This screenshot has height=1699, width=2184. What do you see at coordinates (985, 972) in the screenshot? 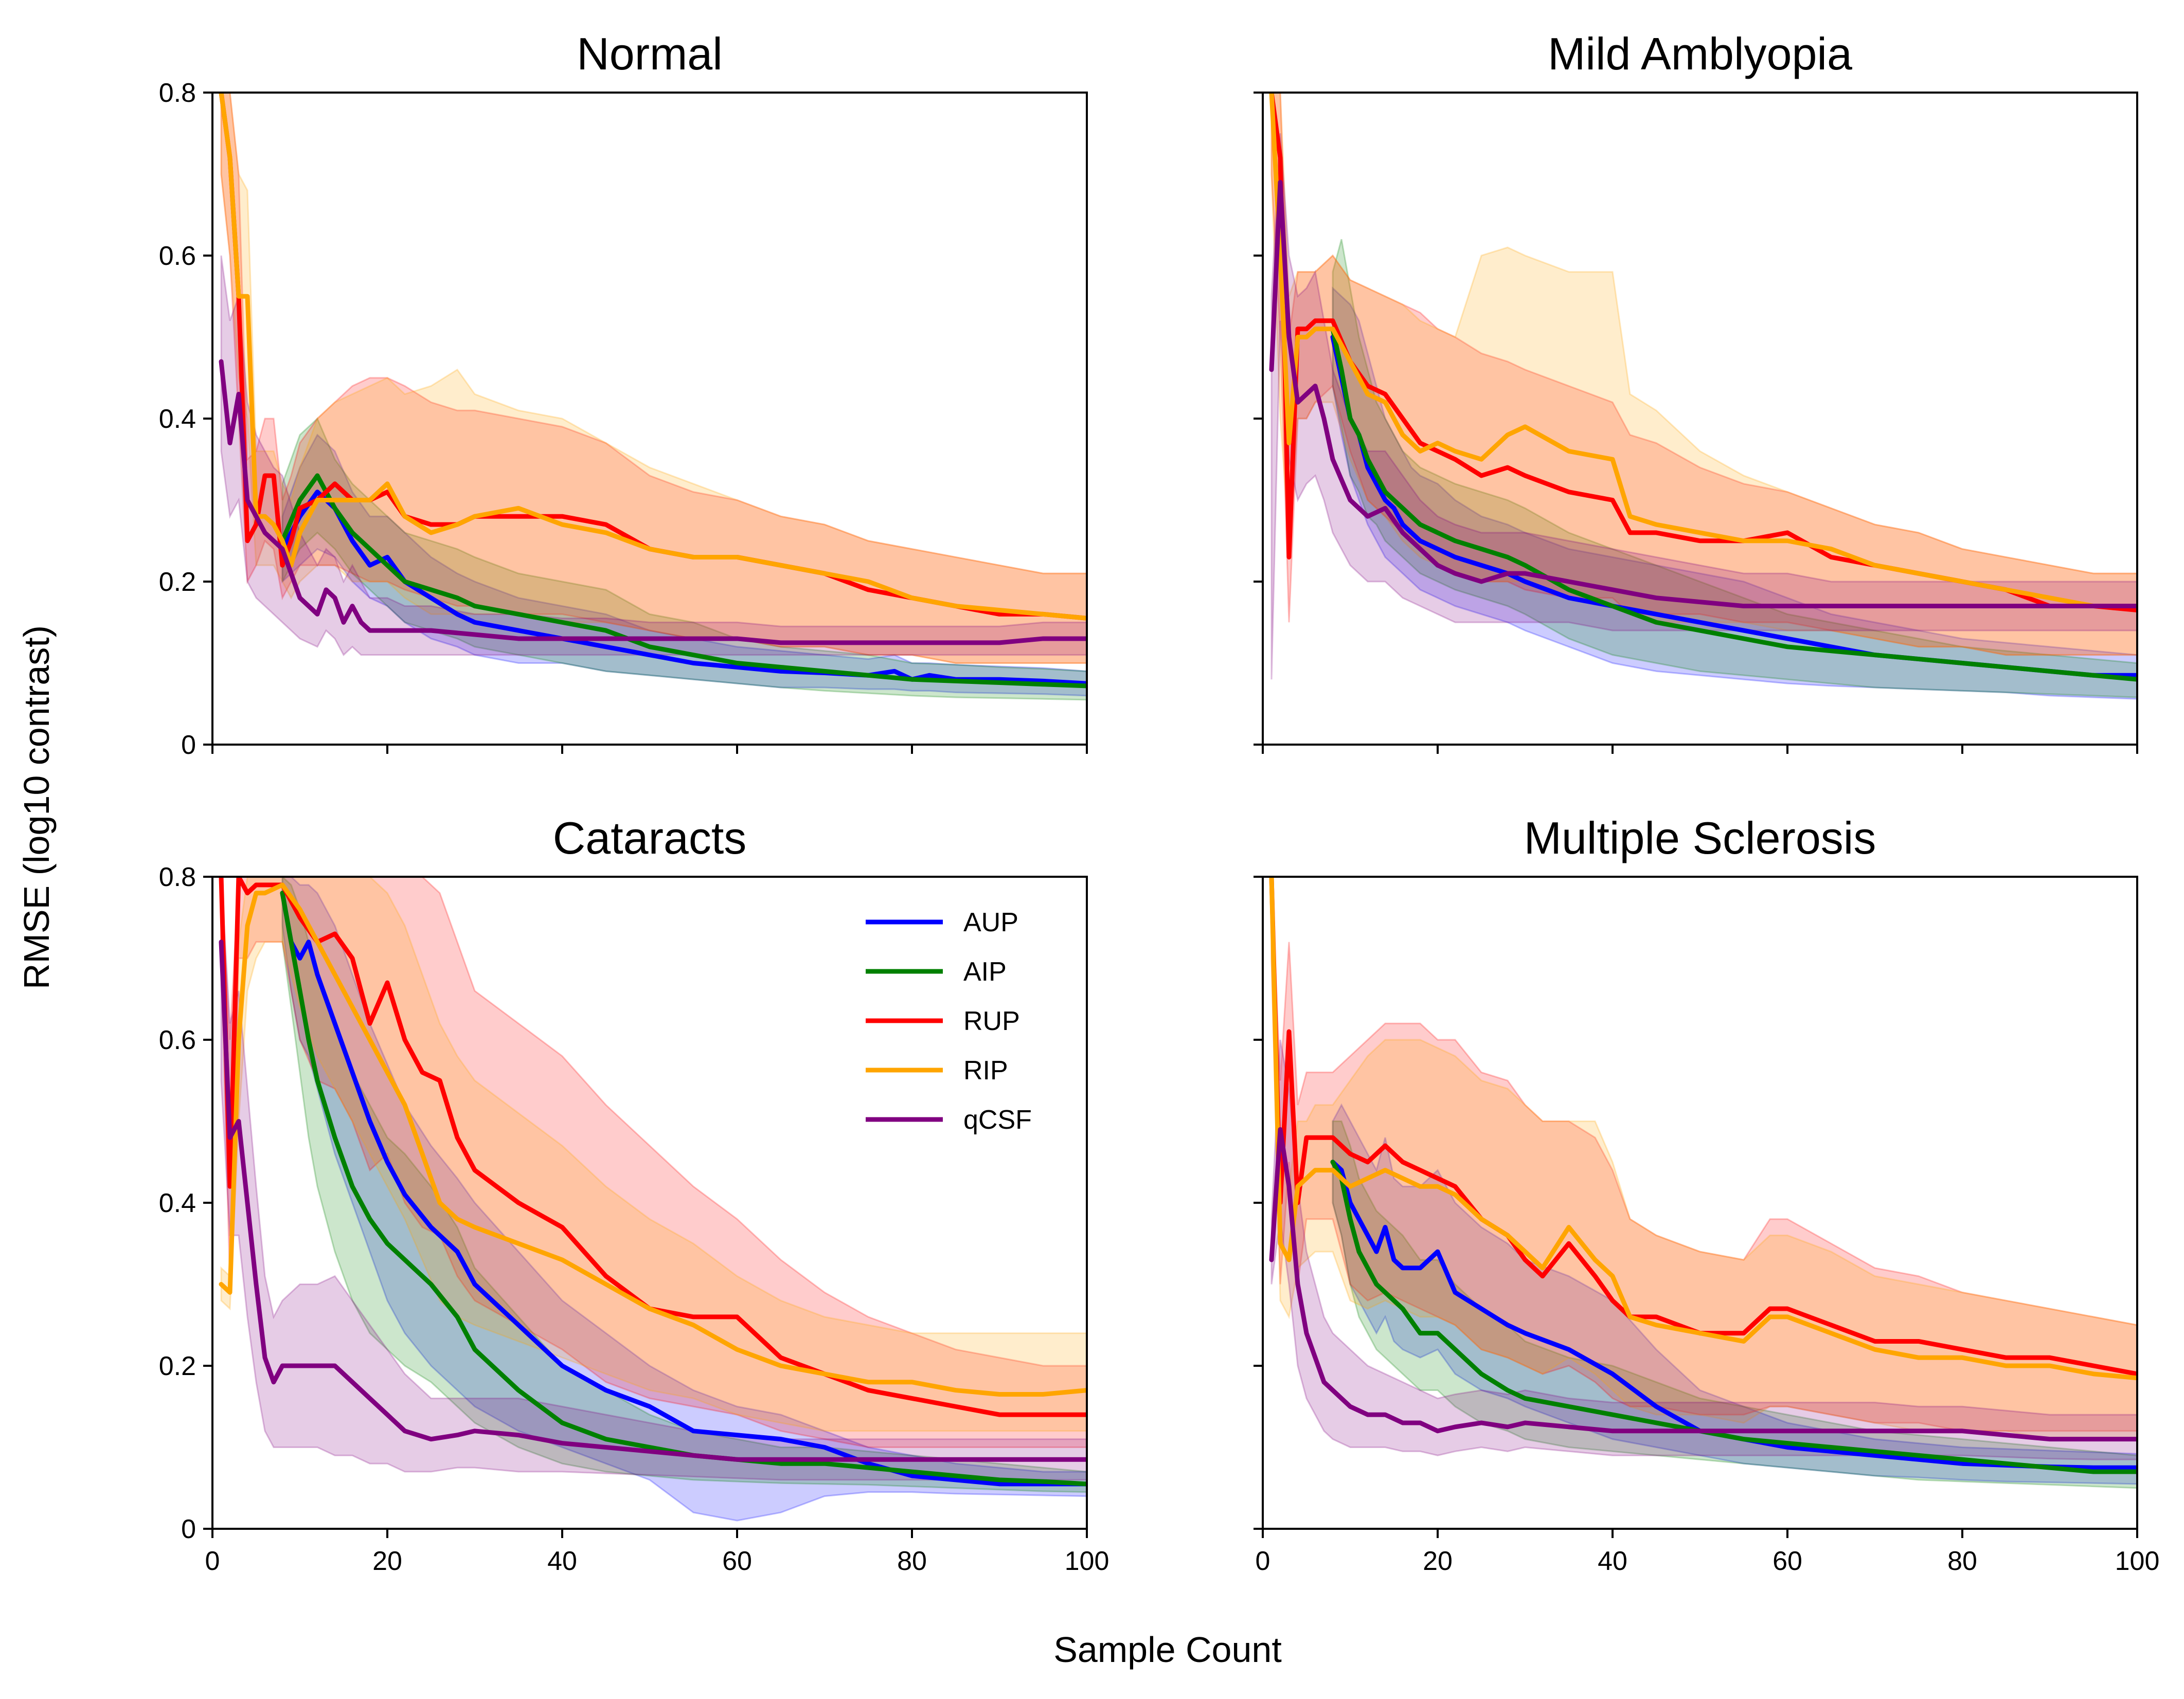
I see `legend-label-aip: AIP` at bounding box center [985, 972].